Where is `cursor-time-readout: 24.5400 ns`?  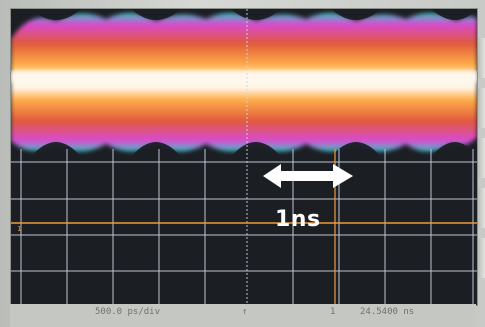
cursor-time-readout: 24.5400 ns is located at coordinates (387, 312).